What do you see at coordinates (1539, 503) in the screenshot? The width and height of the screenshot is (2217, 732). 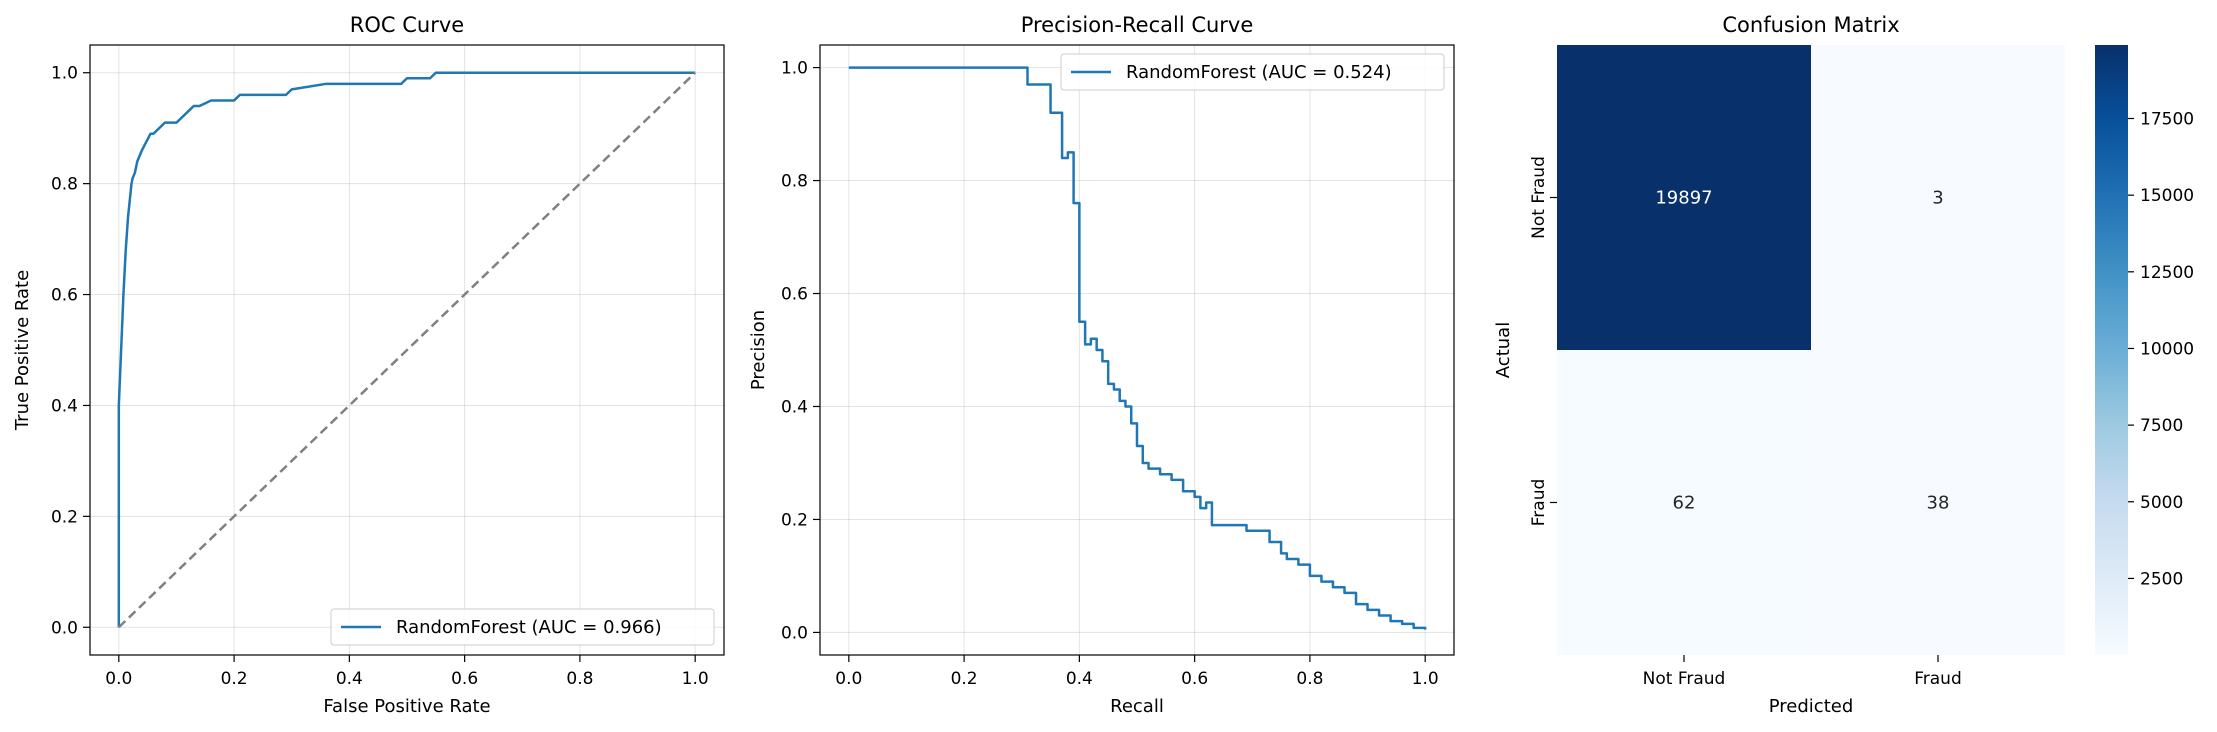 I see `cm-ytick-label: Fraud` at bounding box center [1539, 503].